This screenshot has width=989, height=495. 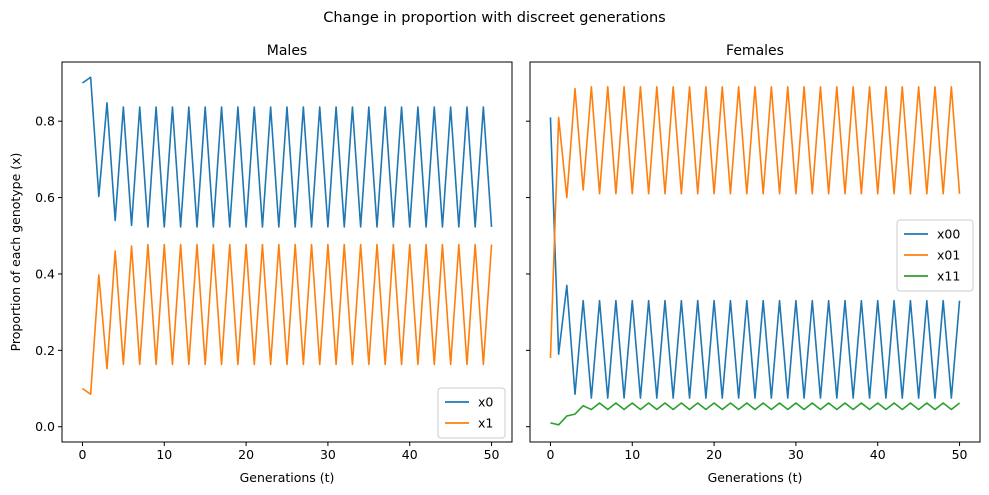 What do you see at coordinates (287, 319) in the screenshot?
I see `series-line-x1` at bounding box center [287, 319].